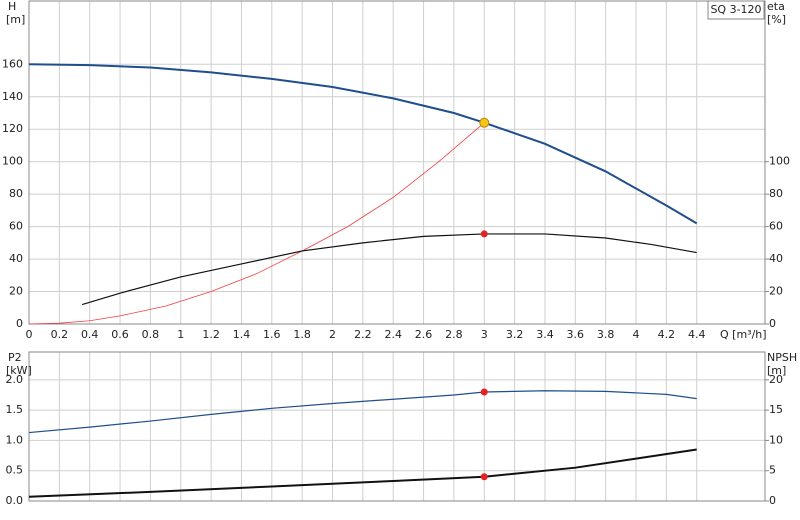  What do you see at coordinates (60, 334) in the screenshot?
I see `x-tick-label: 0.2` at bounding box center [60, 334].